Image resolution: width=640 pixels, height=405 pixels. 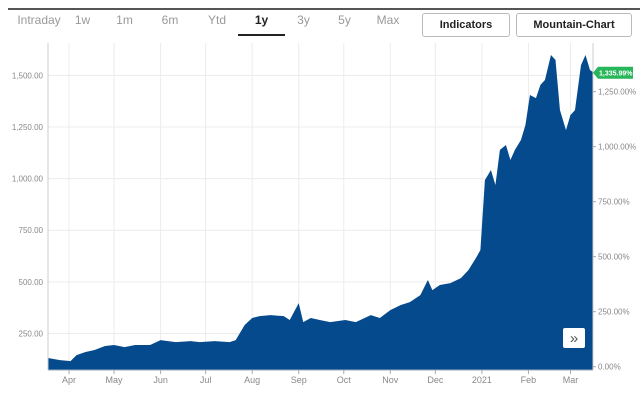 I want to click on y-tick-label: 500.00, so click(x=31, y=282).